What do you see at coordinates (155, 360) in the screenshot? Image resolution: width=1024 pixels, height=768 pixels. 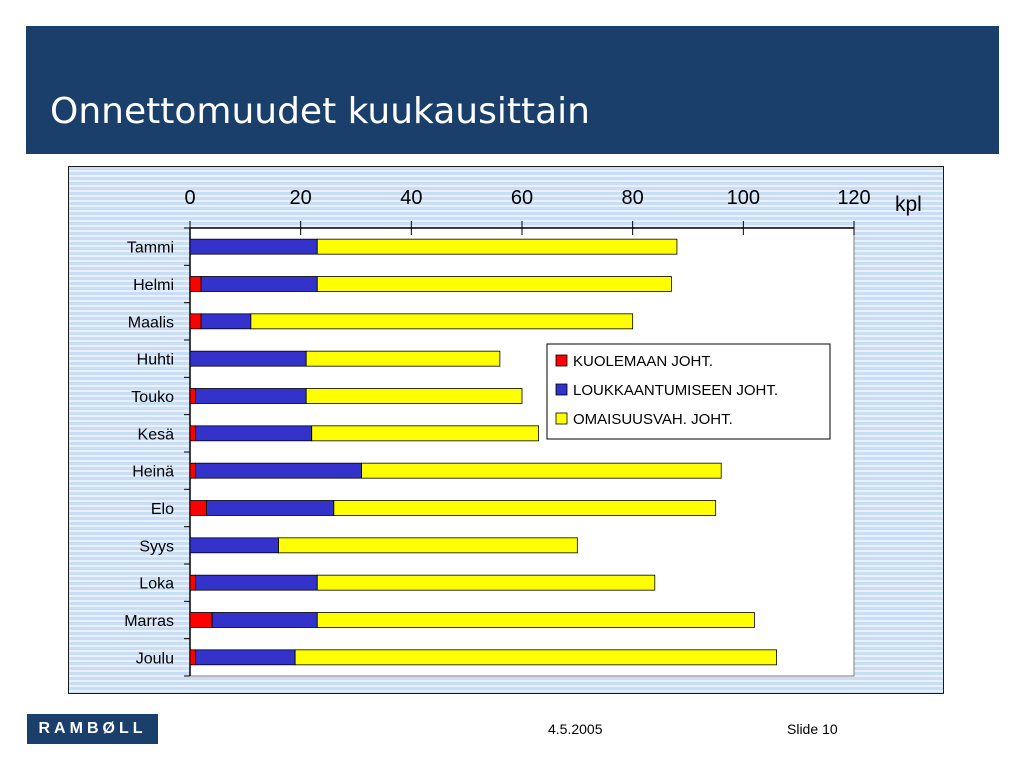 I see `category-label: Huhti` at bounding box center [155, 360].